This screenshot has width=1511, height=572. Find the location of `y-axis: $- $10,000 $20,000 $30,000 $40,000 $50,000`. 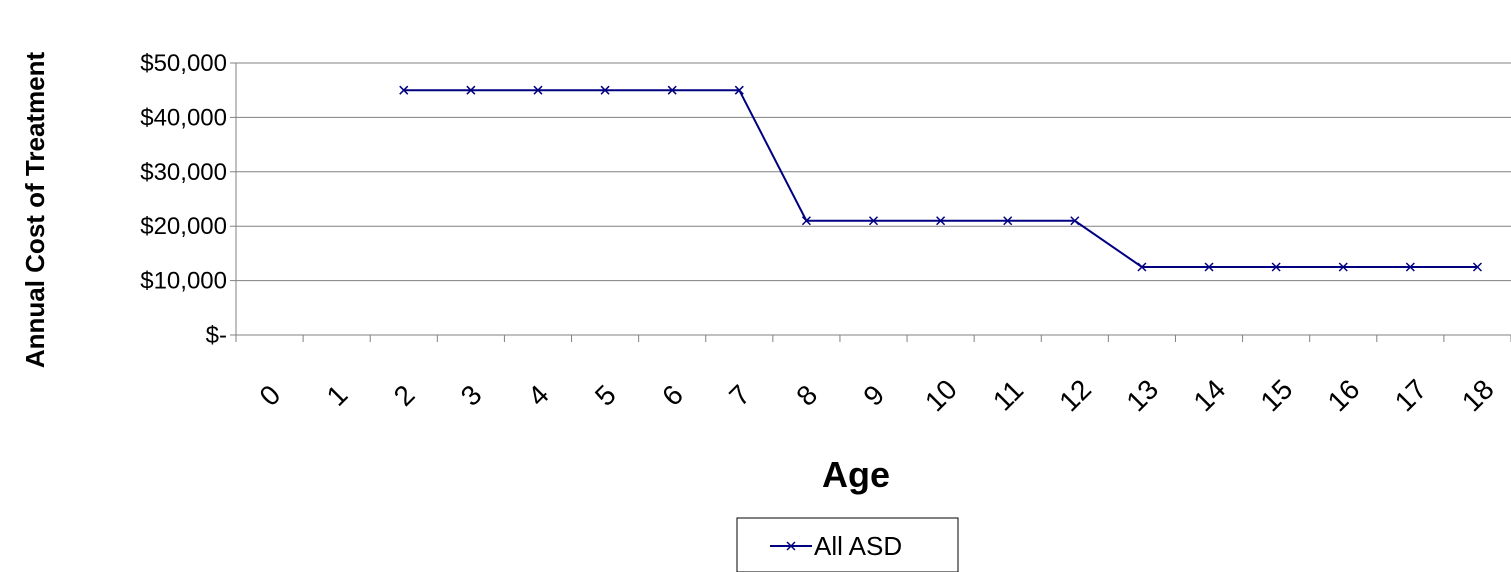

y-axis: $- $10,000 $20,000 $30,000 $40,000 $50,000 is located at coordinates (188, 199).